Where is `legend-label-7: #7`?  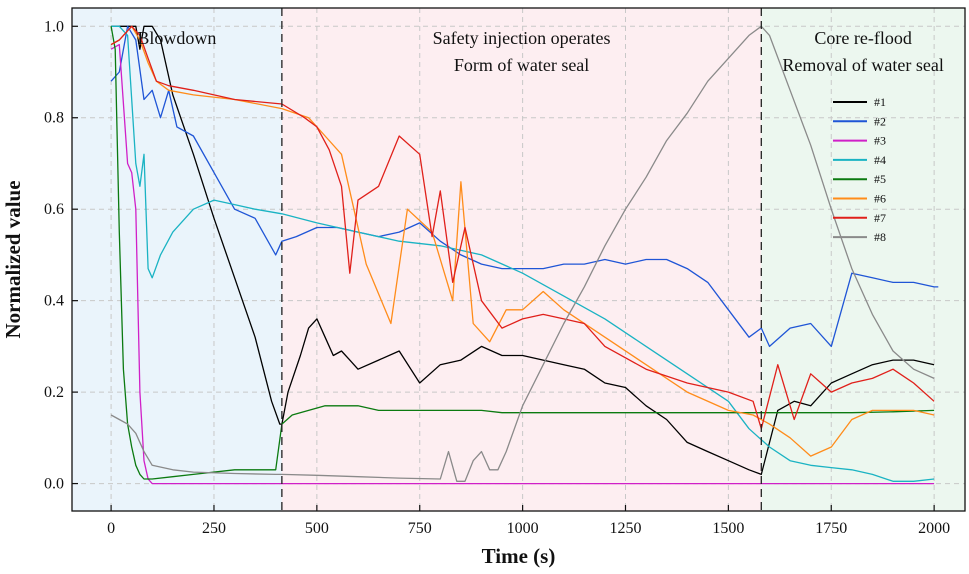
legend-label-7: #7 is located at coordinates (880, 218).